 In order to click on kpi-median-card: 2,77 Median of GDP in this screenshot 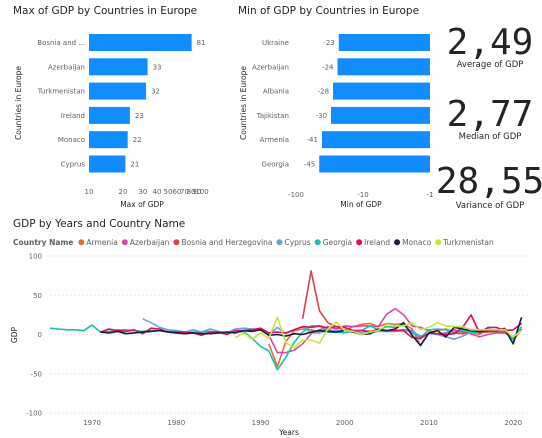, I will do `click(490, 118)`.